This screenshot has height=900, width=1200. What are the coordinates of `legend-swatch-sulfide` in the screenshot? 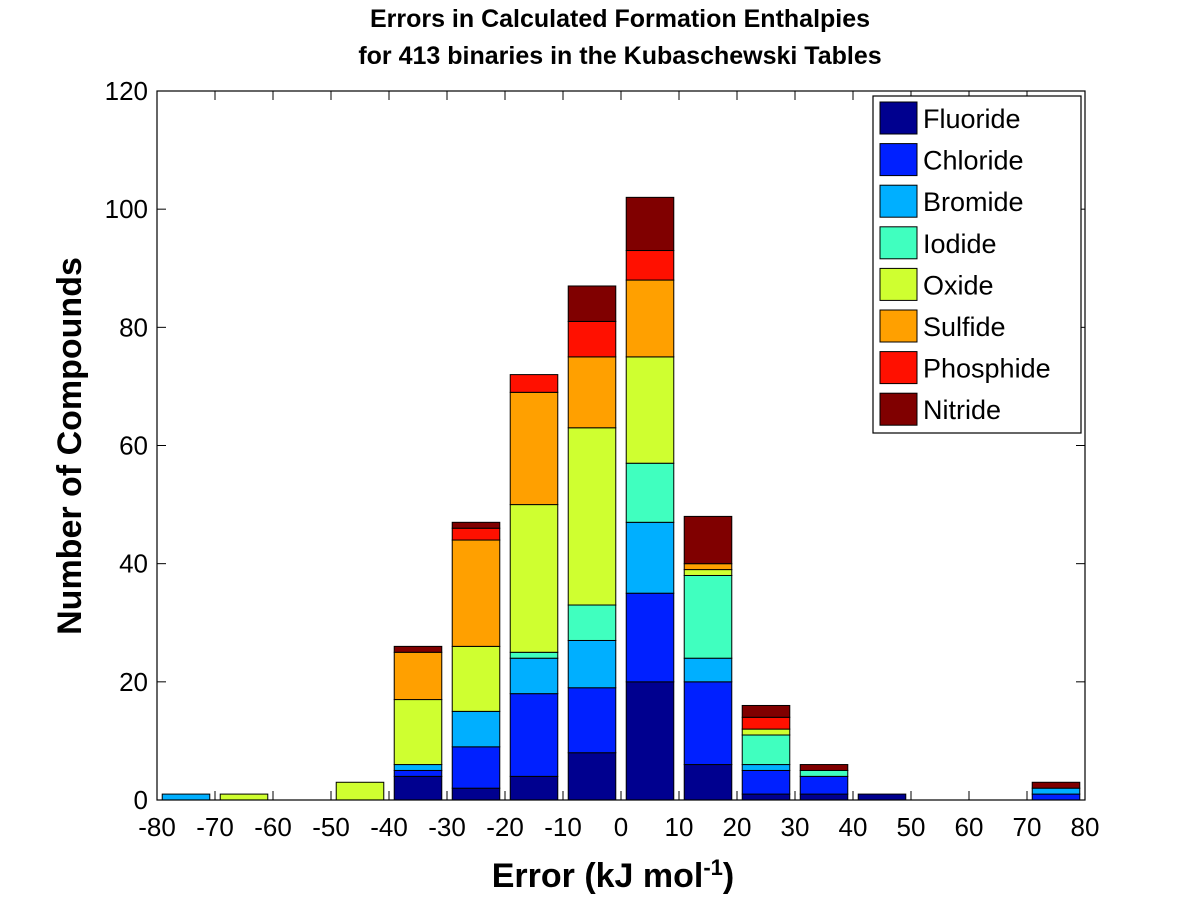 It's located at (898, 326).